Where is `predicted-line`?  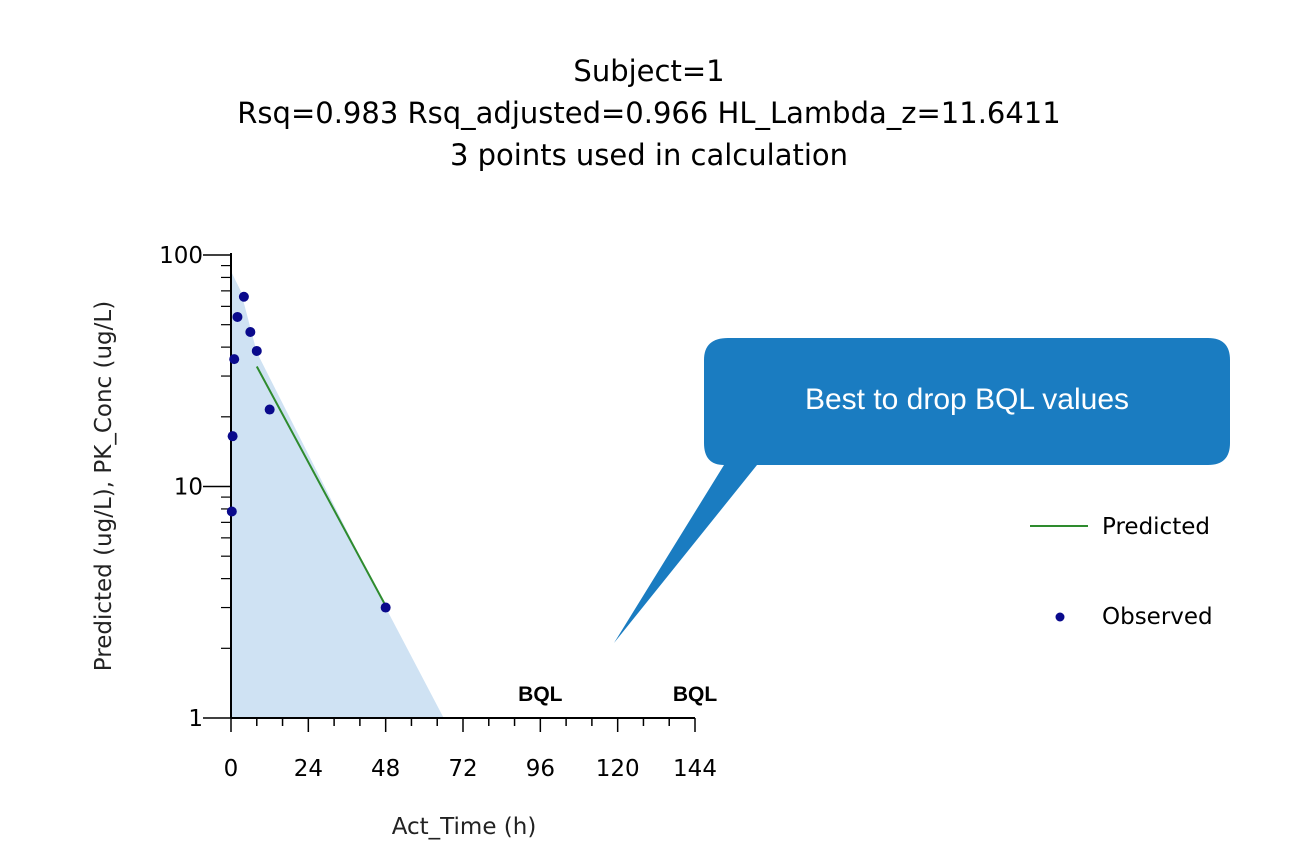
predicted-line is located at coordinates (321, 486).